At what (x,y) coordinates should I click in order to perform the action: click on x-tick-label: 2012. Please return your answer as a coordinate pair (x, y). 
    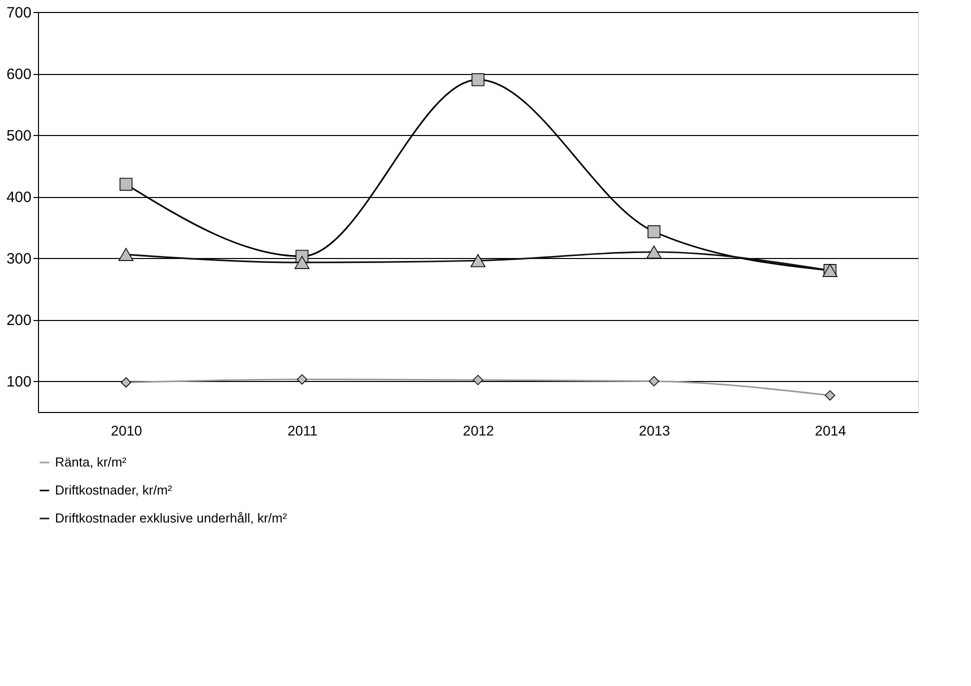
    Looking at the image, I should click on (478, 430).